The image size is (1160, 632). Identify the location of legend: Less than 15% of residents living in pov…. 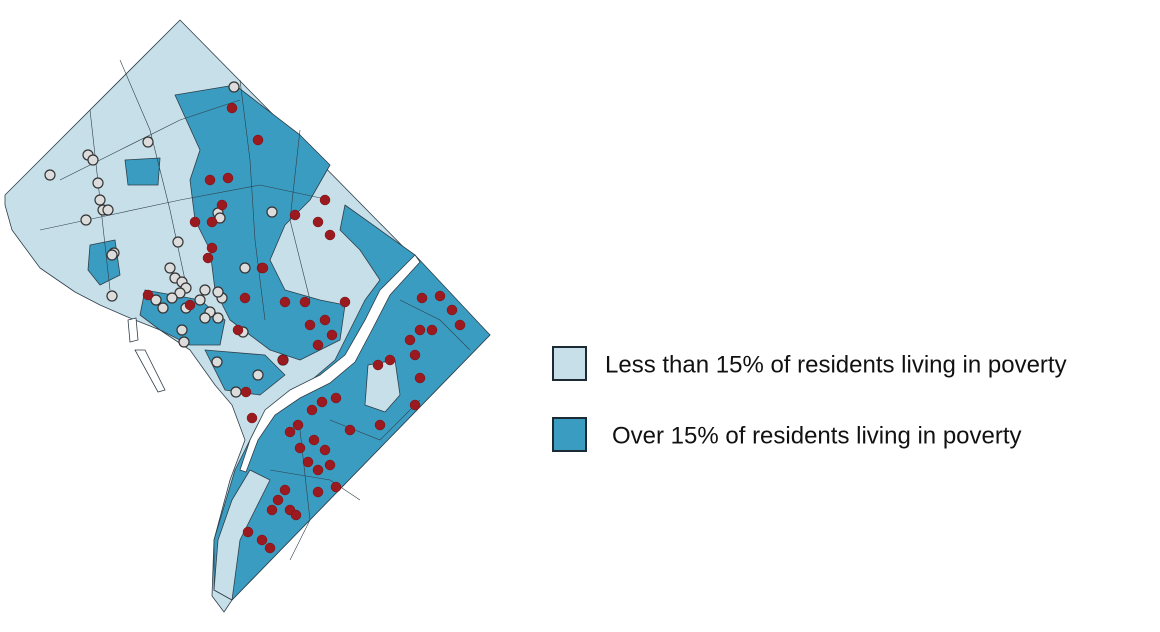
(809, 399).